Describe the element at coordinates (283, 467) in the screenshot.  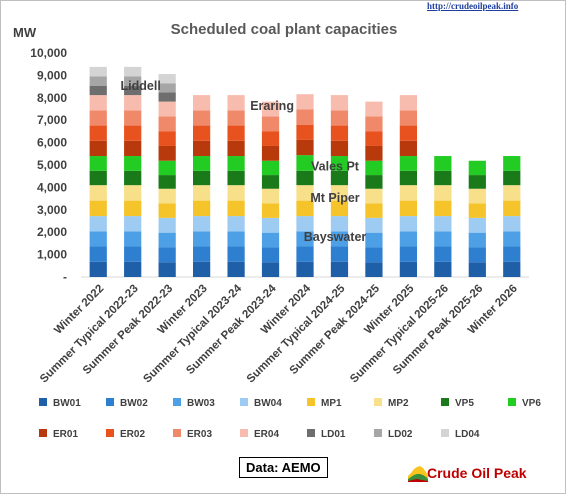
I see `source-label: Data: AEMO` at that location.